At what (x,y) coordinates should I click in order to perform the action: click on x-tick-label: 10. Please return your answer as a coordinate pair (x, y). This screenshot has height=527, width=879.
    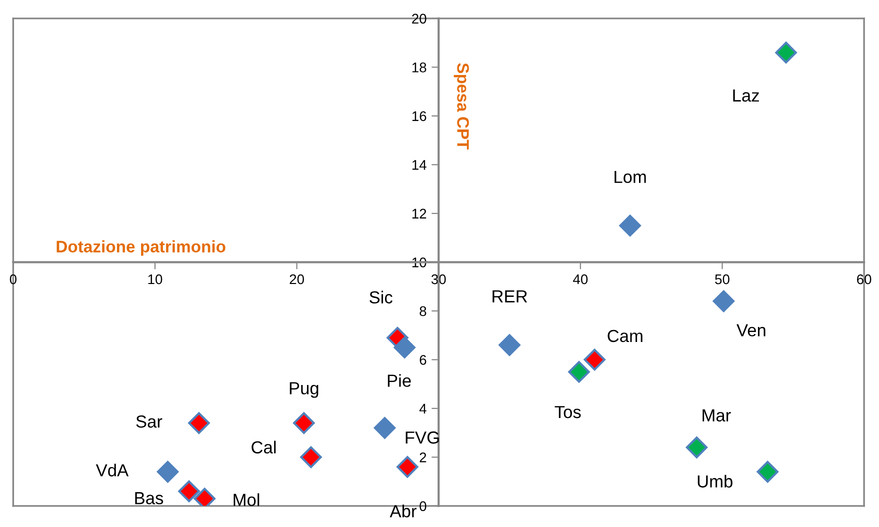
    Looking at the image, I should click on (155, 279).